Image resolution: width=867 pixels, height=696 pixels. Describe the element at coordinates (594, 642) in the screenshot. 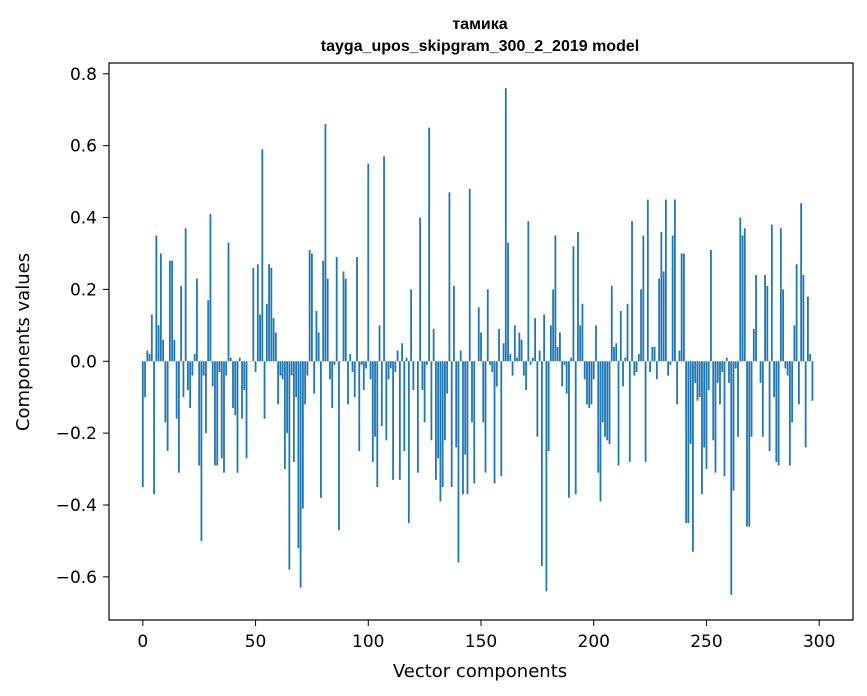

I see `x-tick-label: 200` at that location.